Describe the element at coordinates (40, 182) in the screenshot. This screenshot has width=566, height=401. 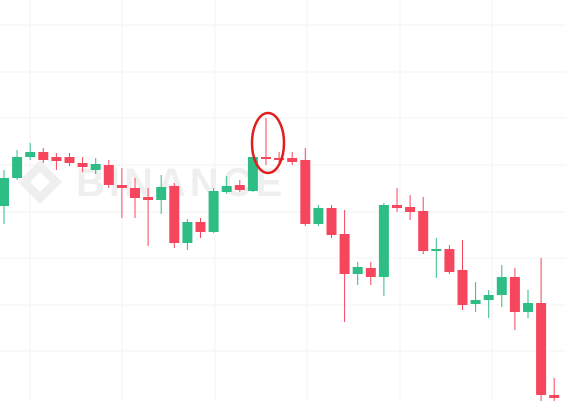
I see `watermark-logo` at that location.